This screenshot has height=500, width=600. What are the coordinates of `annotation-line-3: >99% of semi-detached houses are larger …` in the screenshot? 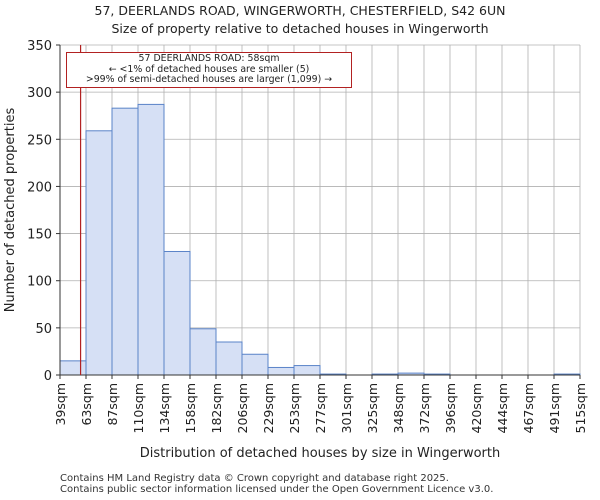 It's located at (209, 79).